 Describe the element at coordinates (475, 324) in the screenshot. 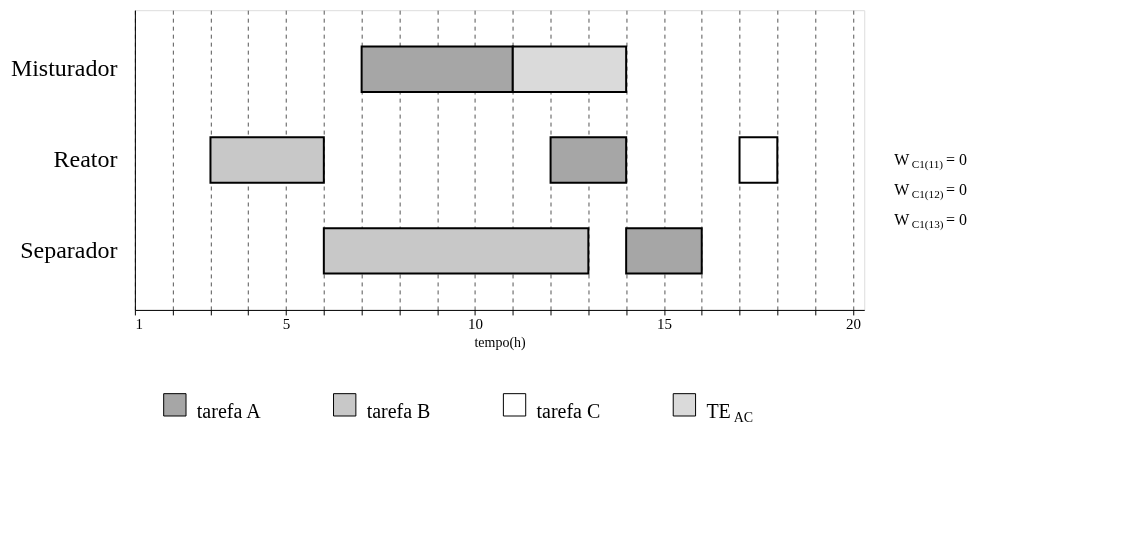

I see `x-tick-label: 10` at that location.